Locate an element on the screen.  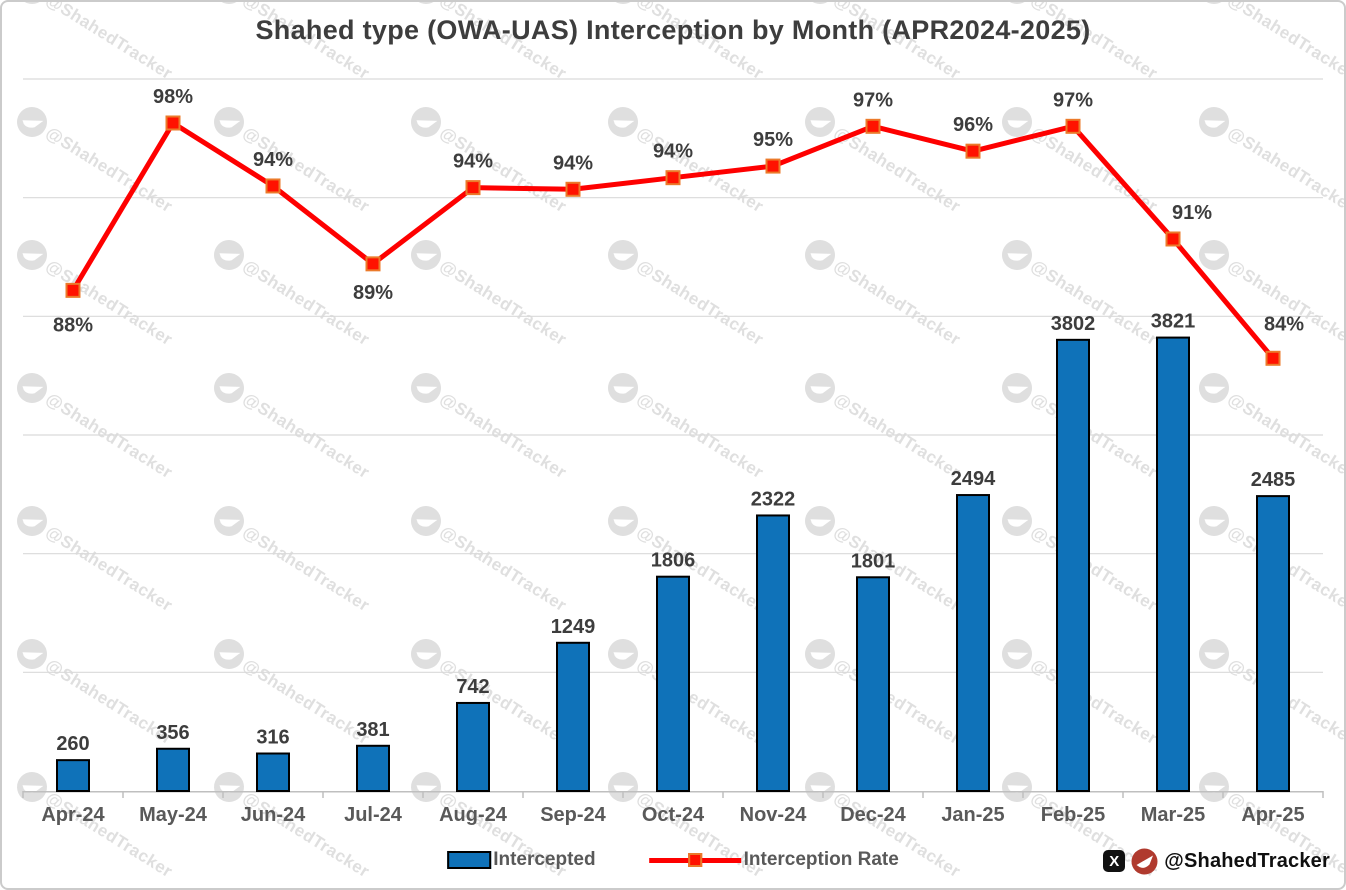
x-axis-label-Mar-25: Mar-25 is located at coordinates (1173, 815).